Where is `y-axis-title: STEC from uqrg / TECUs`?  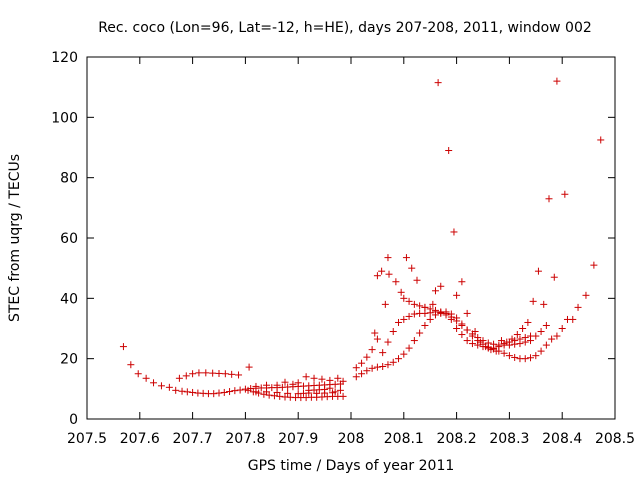 y-axis-title: STEC from uqrg / TECUs is located at coordinates (15, 238).